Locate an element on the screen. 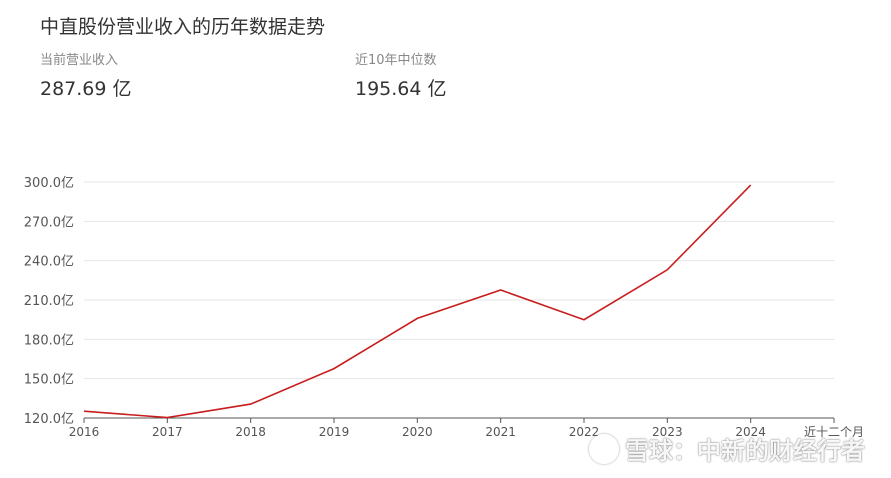 Image resolution: width=891 pixels, height=478 pixels. y-tick-label: 270.0亿 is located at coordinates (49, 222).